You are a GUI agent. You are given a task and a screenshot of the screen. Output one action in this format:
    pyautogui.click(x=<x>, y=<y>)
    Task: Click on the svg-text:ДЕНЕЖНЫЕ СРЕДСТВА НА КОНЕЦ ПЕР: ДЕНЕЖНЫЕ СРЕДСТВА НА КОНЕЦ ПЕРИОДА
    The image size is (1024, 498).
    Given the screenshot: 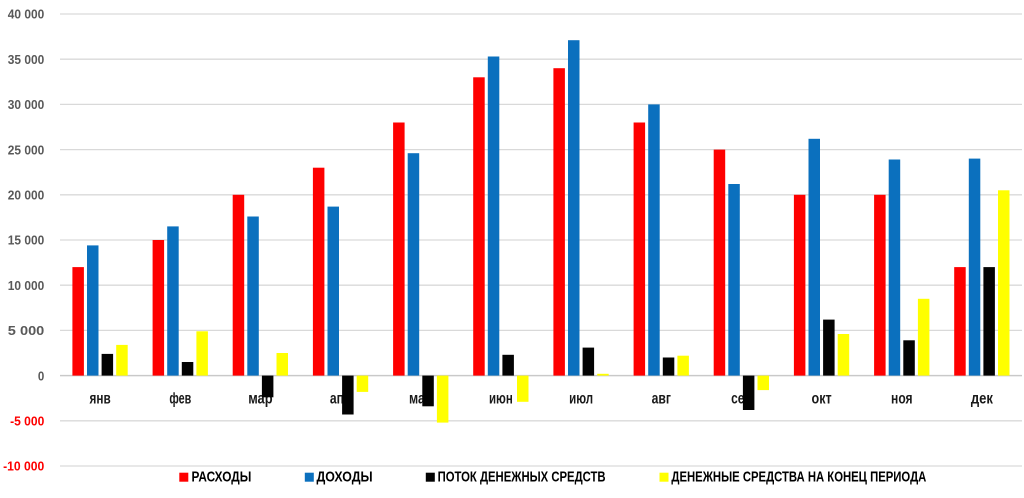 What is the action you would take?
    pyautogui.click(x=798, y=477)
    